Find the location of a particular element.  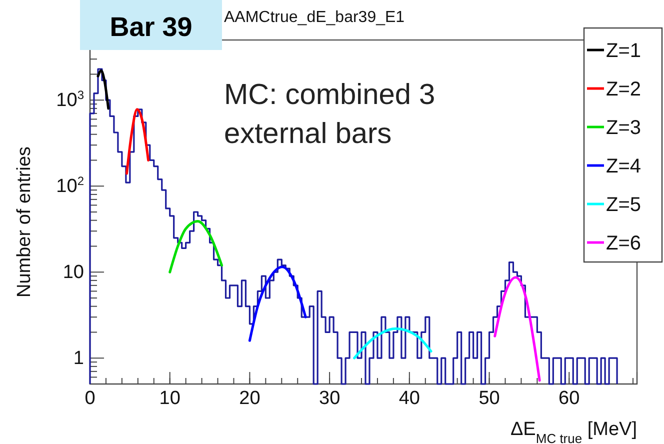

annotation: MC: combined 3 external bars is located at coordinates (330, 114).